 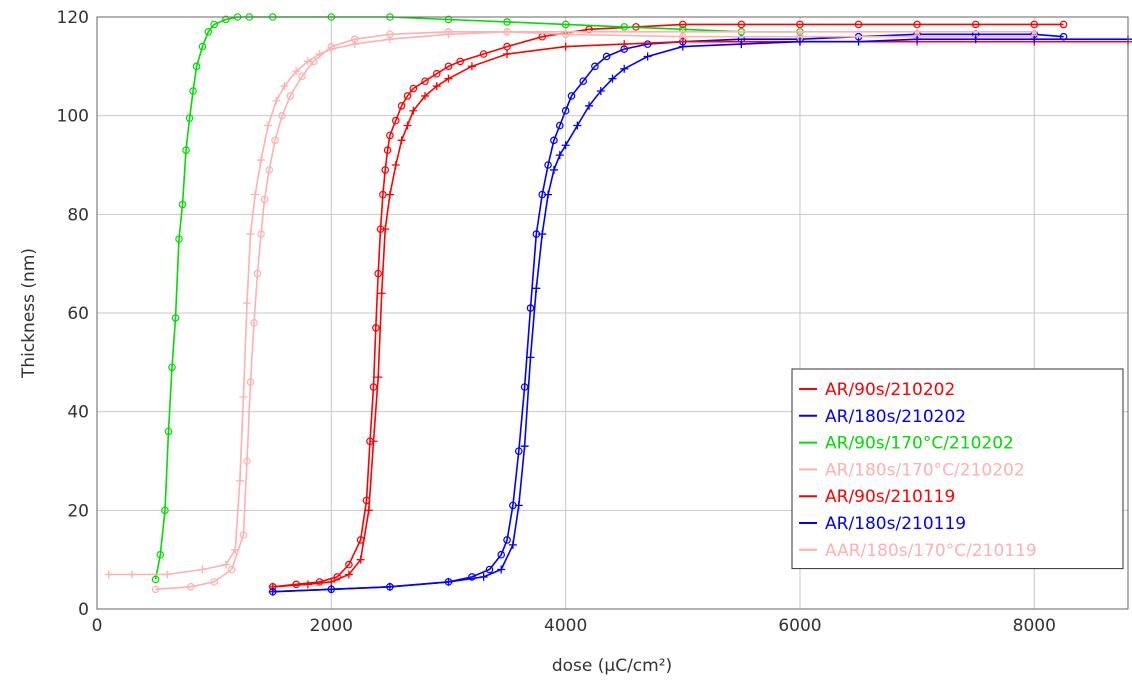 I want to click on y-tick-label: 100, so click(x=73, y=117).